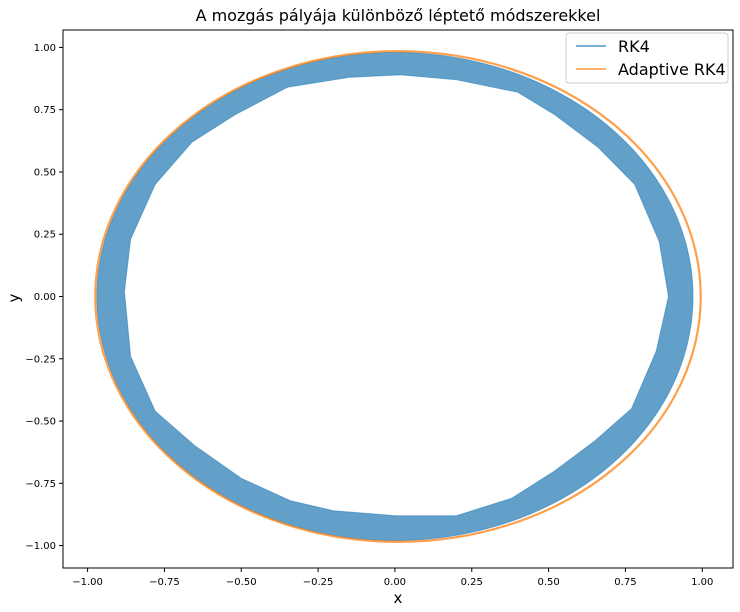 The width and height of the screenshot is (740, 612). What do you see at coordinates (472, 582) in the screenshot?
I see `x-tick-label: 0.25` at bounding box center [472, 582].